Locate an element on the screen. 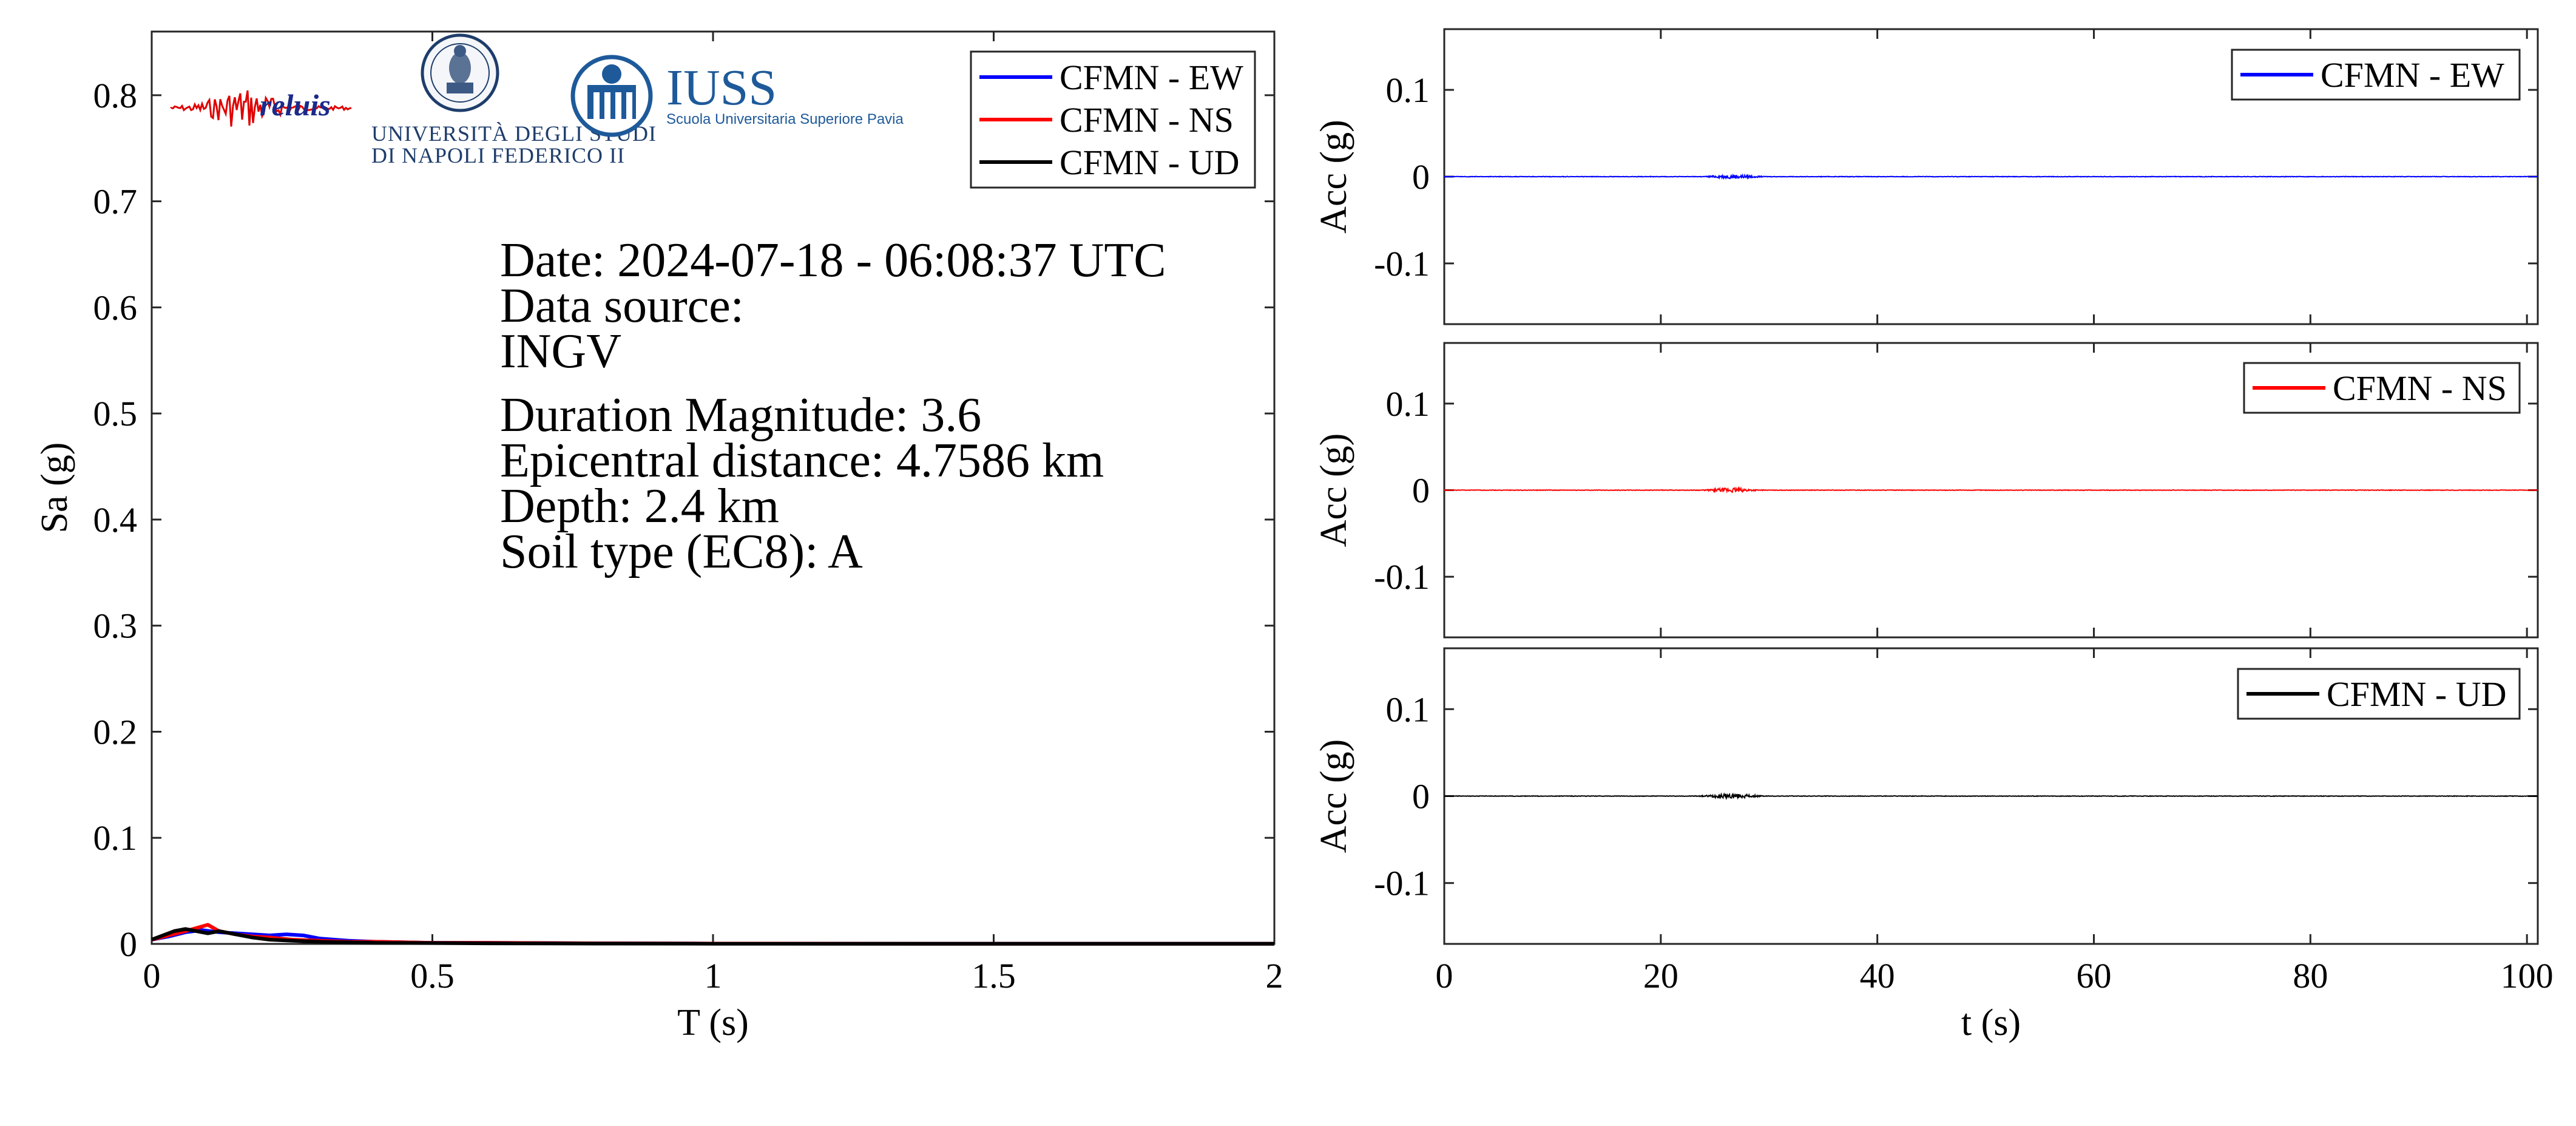 This screenshot has width=2576, height=1126. y-axis-label: Sa (g) is located at coordinates (54, 488).